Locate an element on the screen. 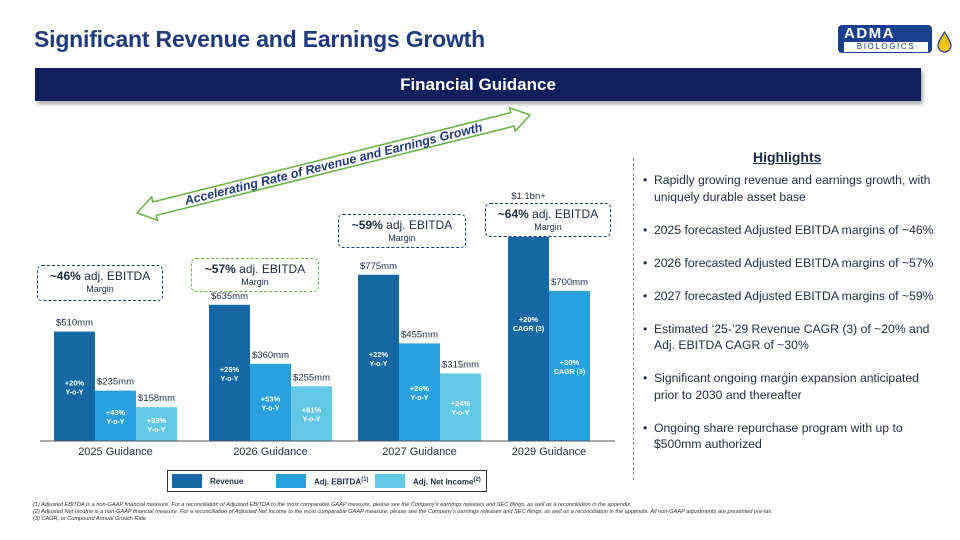 Image resolution: width=960 pixels, height=540 pixels. margin-callout-2026: ~57% adj. EBITDA Margin is located at coordinates (255, 275).